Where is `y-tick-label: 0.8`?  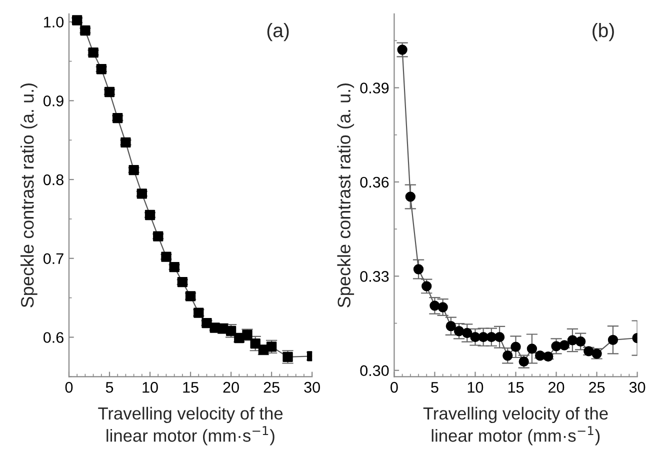 y-tick-label: 0.8 is located at coordinates (53, 180).